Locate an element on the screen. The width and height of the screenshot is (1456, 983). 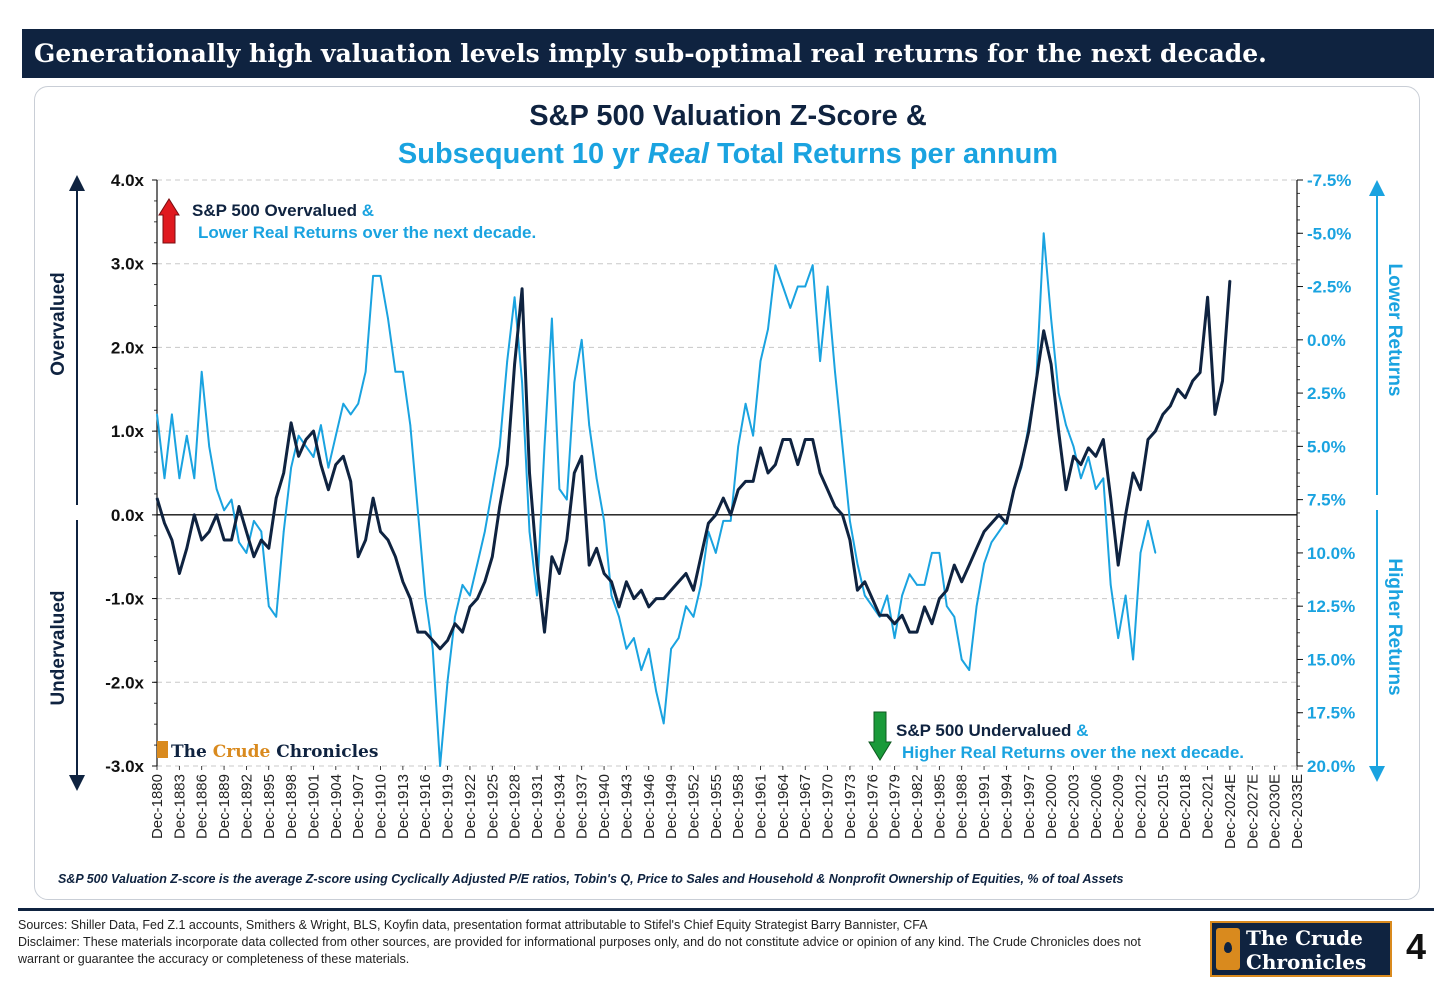
x-tick-label: Dec-1994 is located at coordinates (1006, 806).